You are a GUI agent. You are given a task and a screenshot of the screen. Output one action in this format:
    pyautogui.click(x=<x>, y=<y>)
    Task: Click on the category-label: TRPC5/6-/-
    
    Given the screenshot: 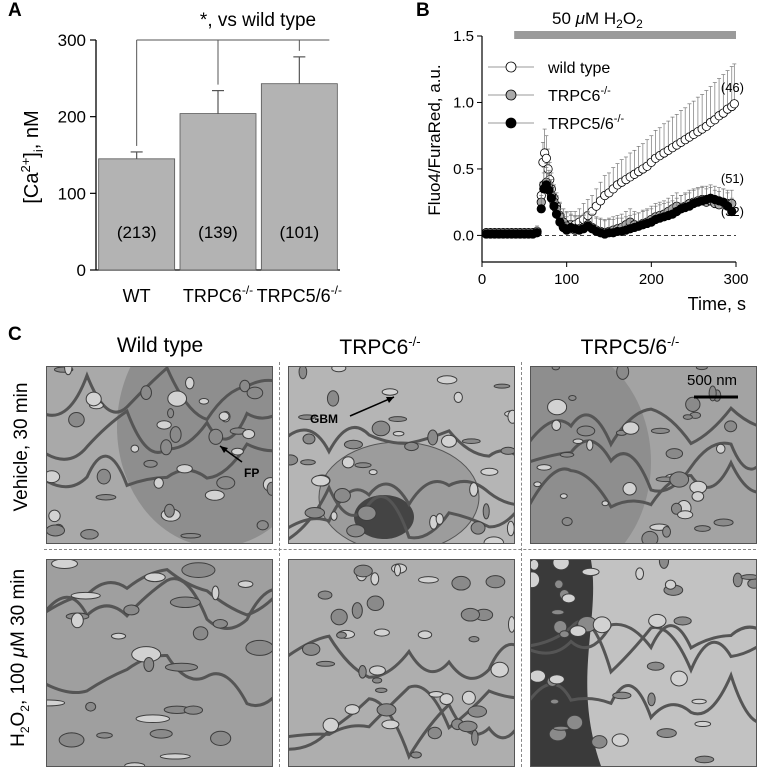 What is the action you would take?
    pyautogui.click(x=299, y=294)
    